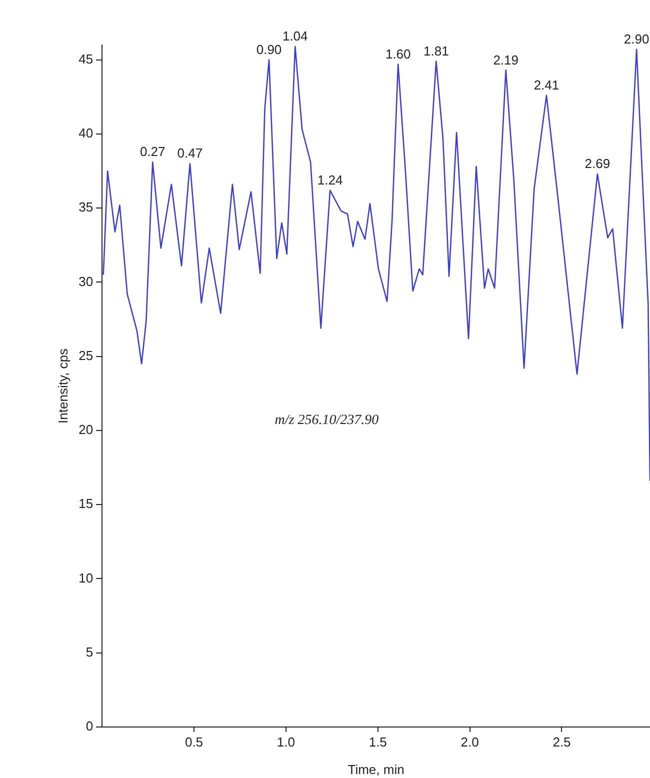  What do you see at coordinates (398, 54) in the screenshot?
I see `annotation: 1.60` at bounding box center [398, 54].